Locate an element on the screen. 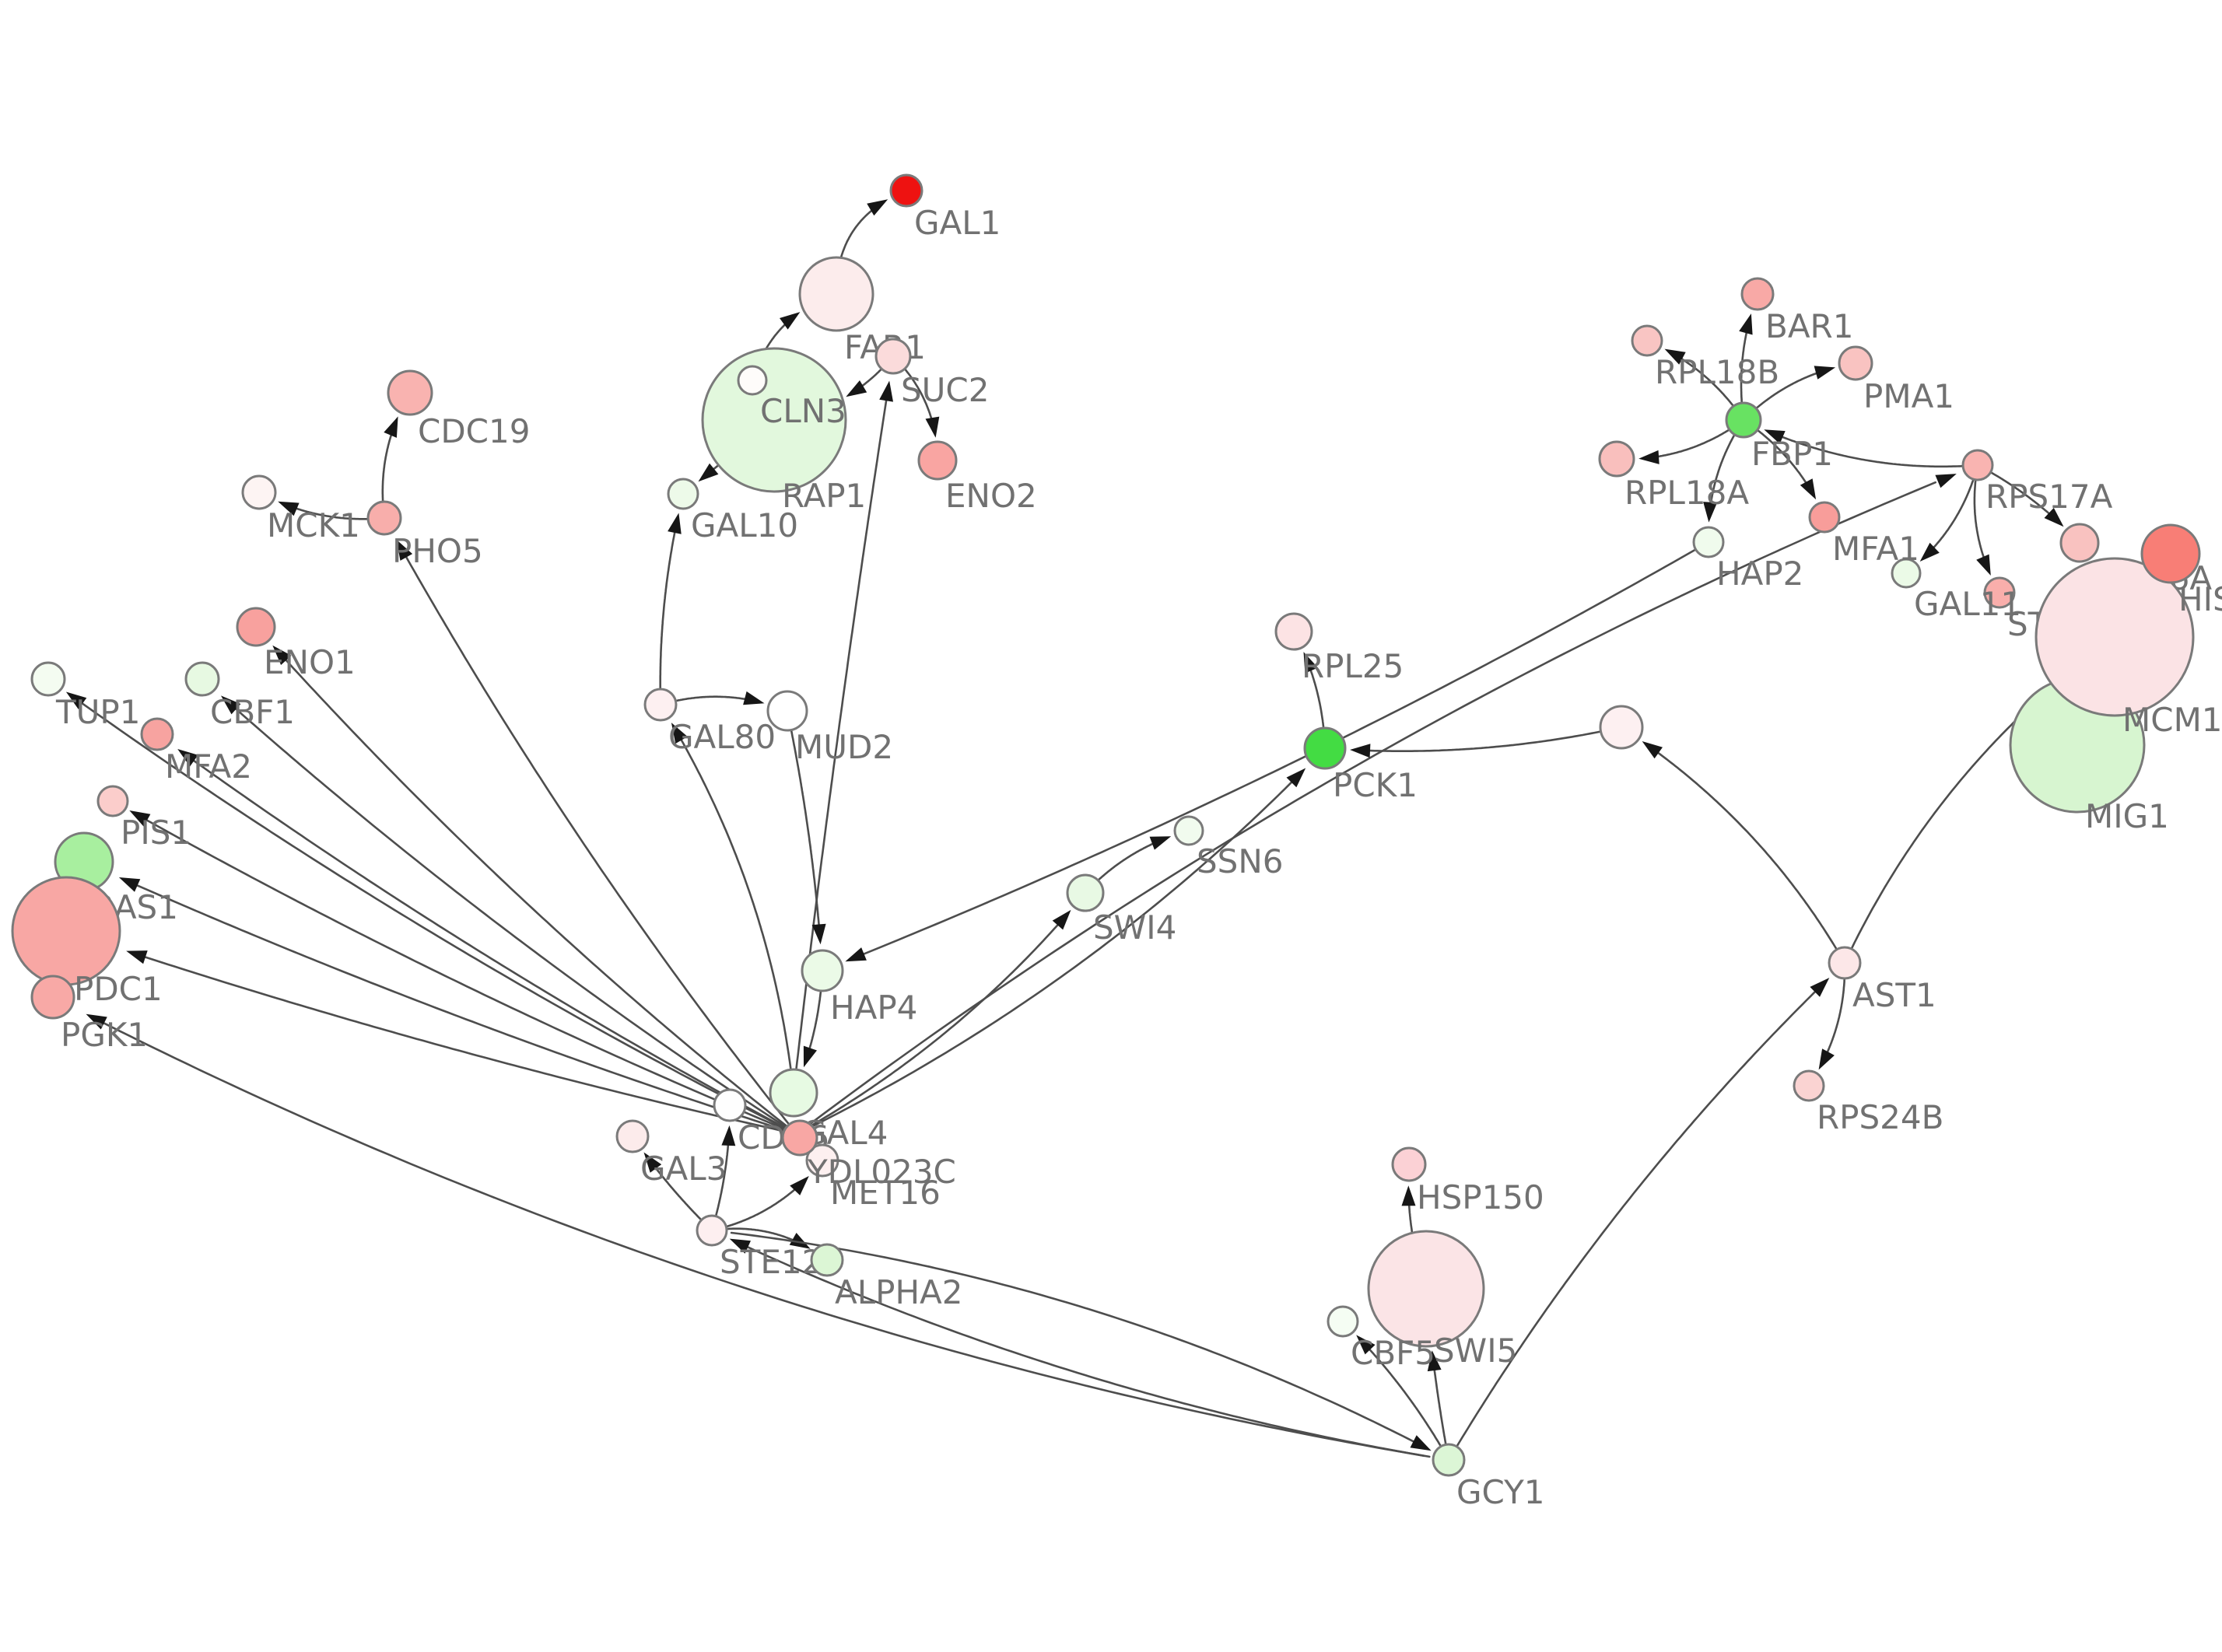  edge-gal4-pho5 is located at coordinates (597, 840).